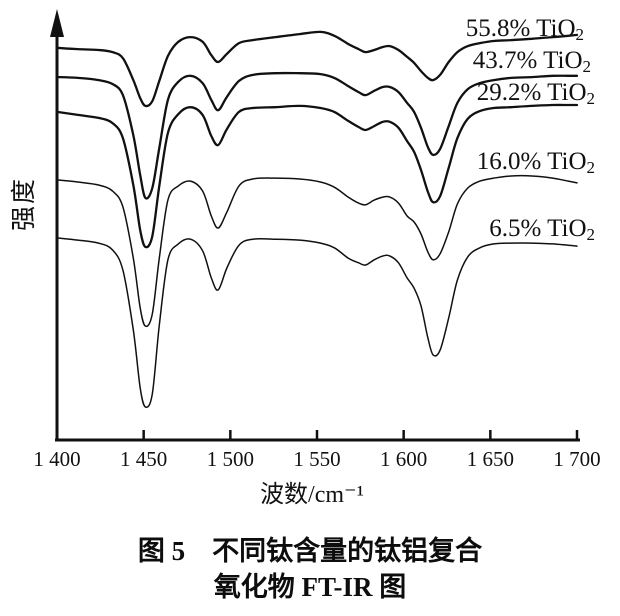 This screenshot has height=616, width=620. What do you see at coordinates (403, 459) in the screenshot?
I see `x-tick-label: 1 600` at bounding box center [403, 459].